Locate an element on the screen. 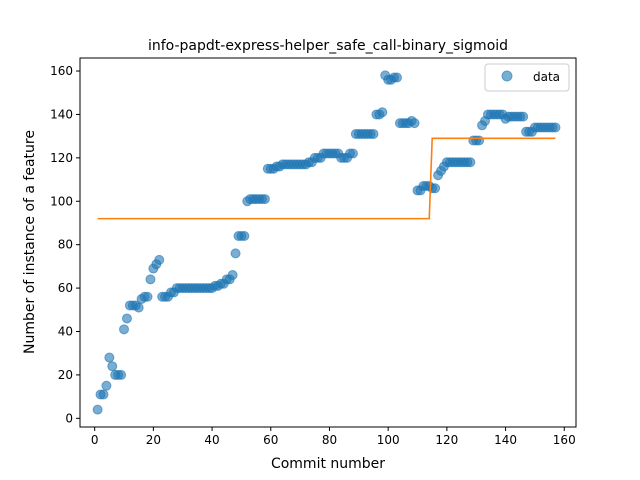 This screenshot has width=640, height=480. y-tick-label: 80 is located at coordinates (65, 245).